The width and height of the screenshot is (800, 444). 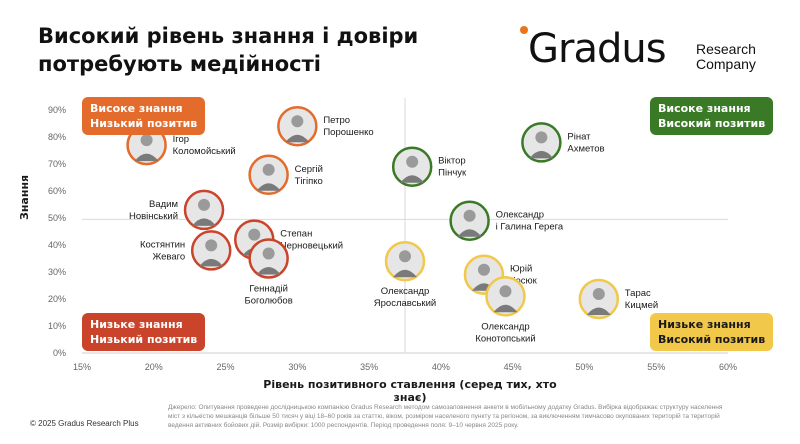 I want to click on quadrant-bottom-left-line-2: Низький позитив, so click(x=144, y=339).